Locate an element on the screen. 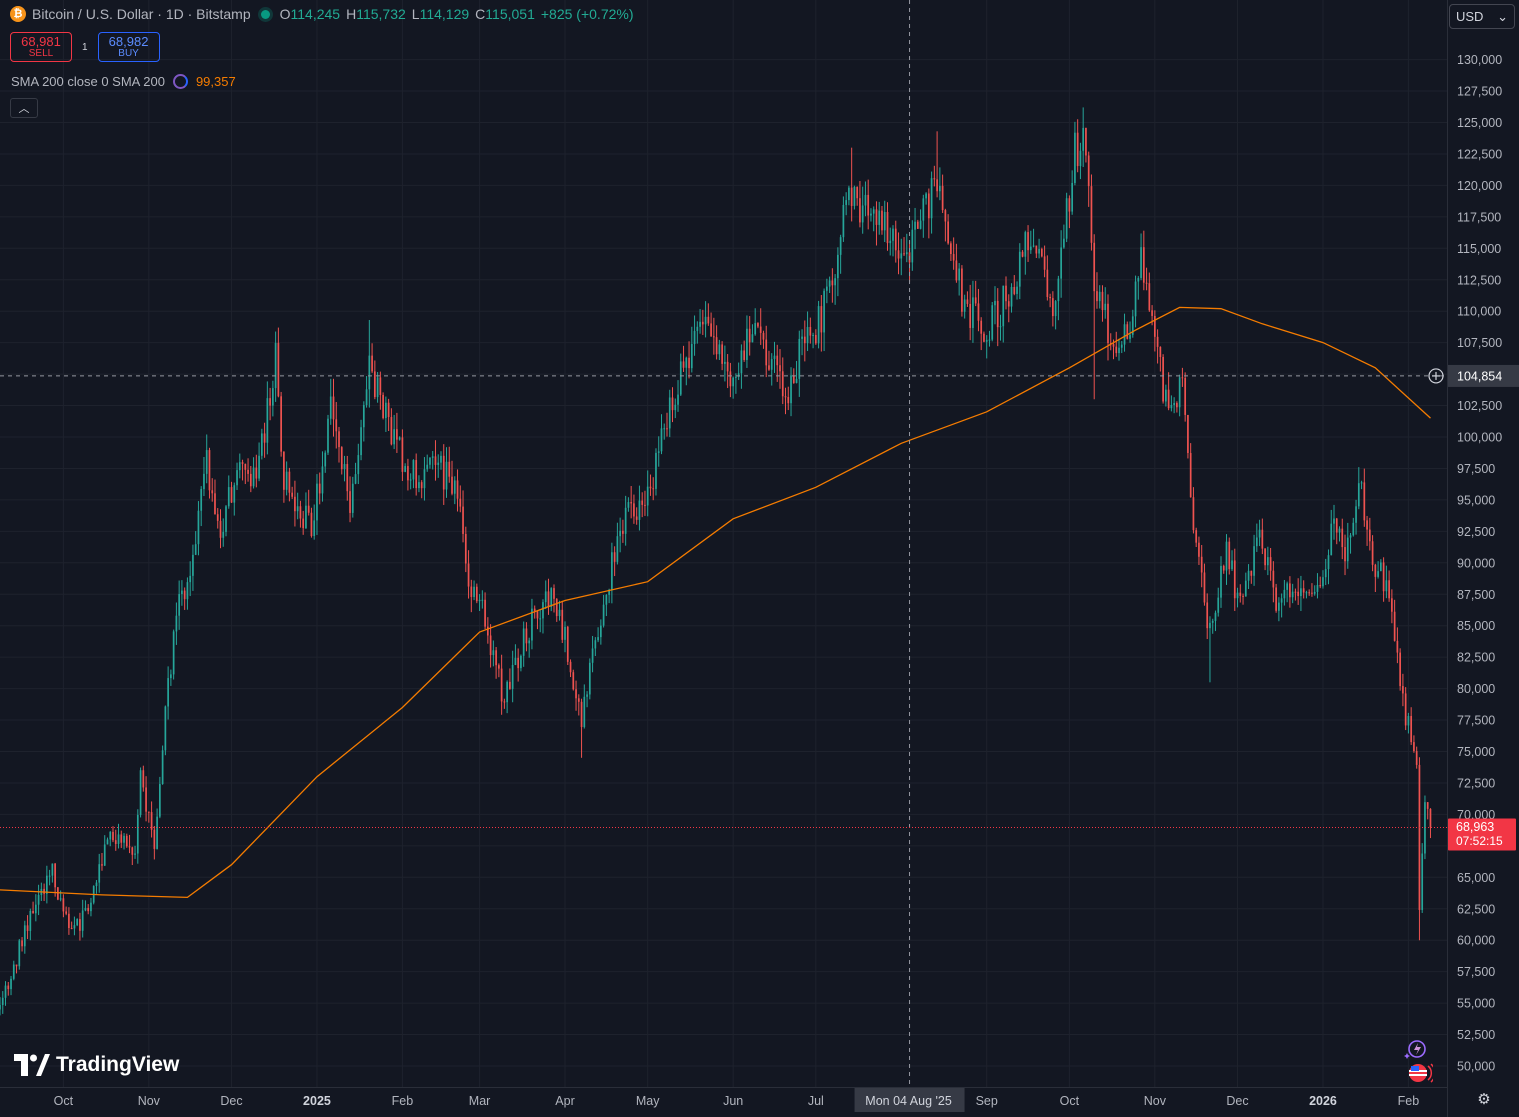 The width and height of the screenshot is (1519, 1117). buy-button: 68,982 BUY is located at coordinates (128, 47).